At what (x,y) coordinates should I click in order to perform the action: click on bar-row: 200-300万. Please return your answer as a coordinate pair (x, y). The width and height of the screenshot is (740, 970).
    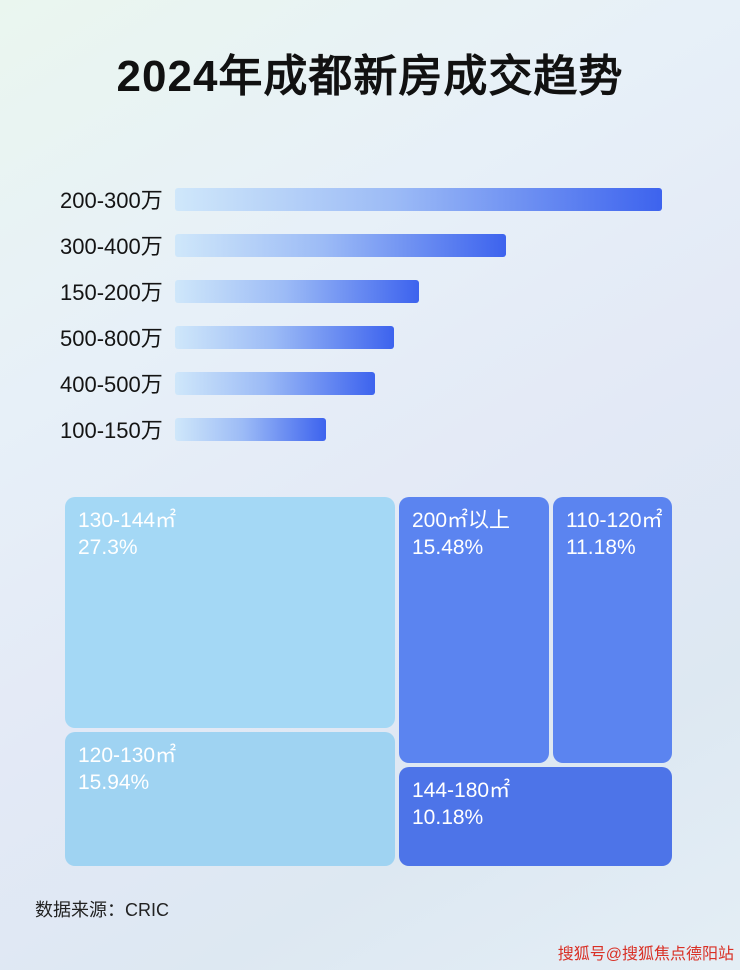
    Looking at the image, I should click on (361, 199).